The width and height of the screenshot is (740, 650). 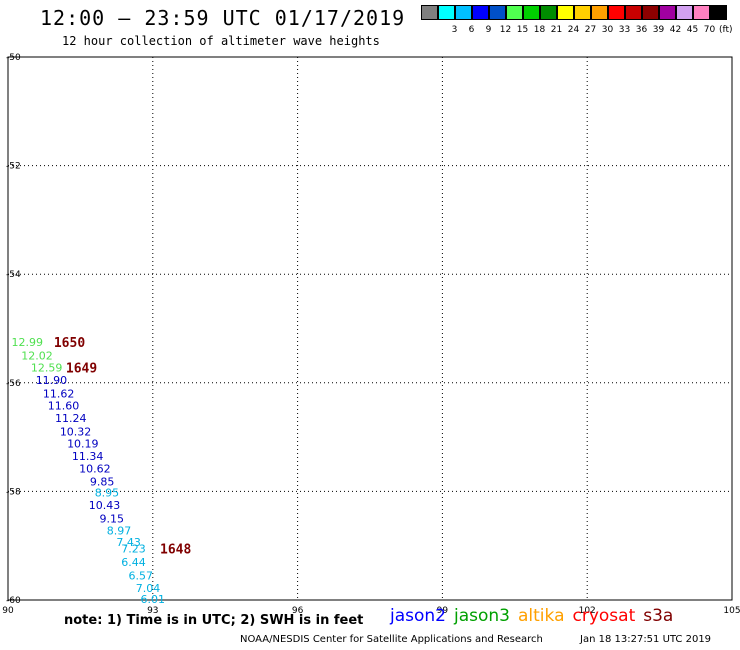 I want to click on colorbar-label: 3, so click(x=454, y=30).